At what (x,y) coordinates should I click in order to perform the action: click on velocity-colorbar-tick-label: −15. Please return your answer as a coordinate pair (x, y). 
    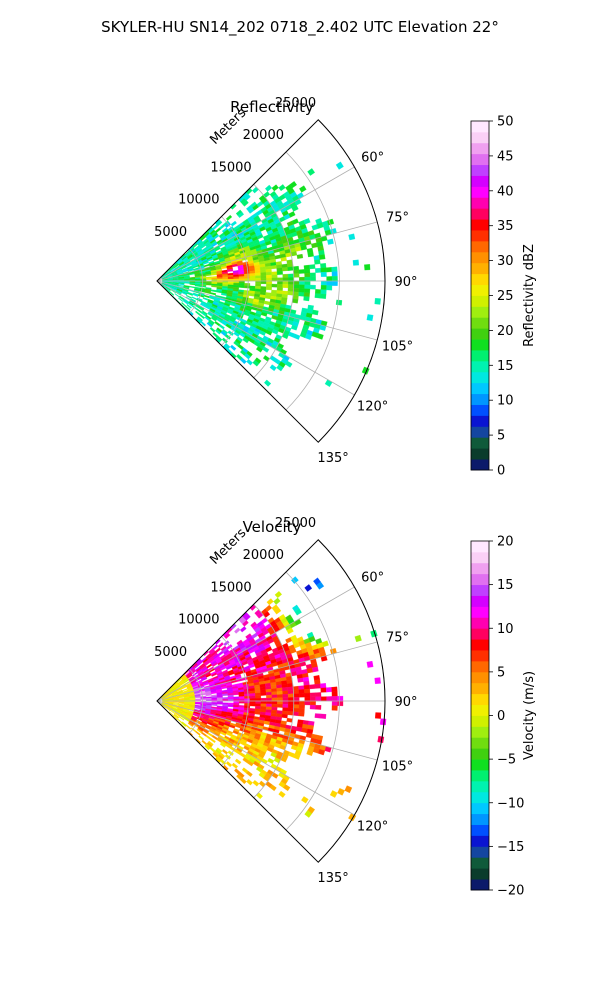
    Looking at the image, I should click on (510, 847).